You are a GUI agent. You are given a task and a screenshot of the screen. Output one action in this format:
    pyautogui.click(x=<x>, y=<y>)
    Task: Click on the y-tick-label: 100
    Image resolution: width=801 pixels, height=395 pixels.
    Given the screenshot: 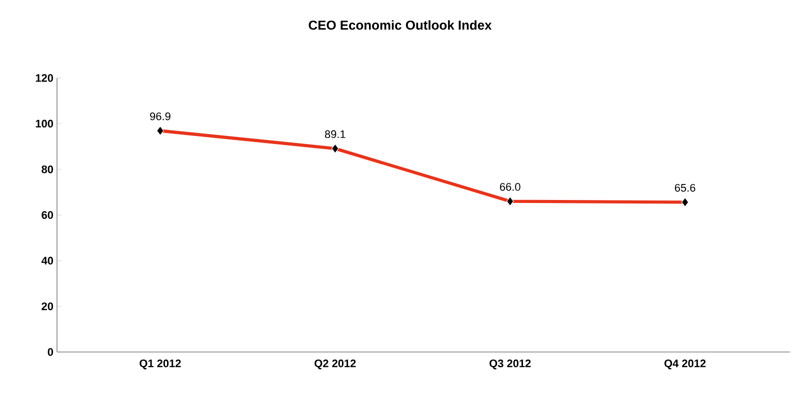 What is the action you would take?
    pyautogui.click(x=45, y=124)
    